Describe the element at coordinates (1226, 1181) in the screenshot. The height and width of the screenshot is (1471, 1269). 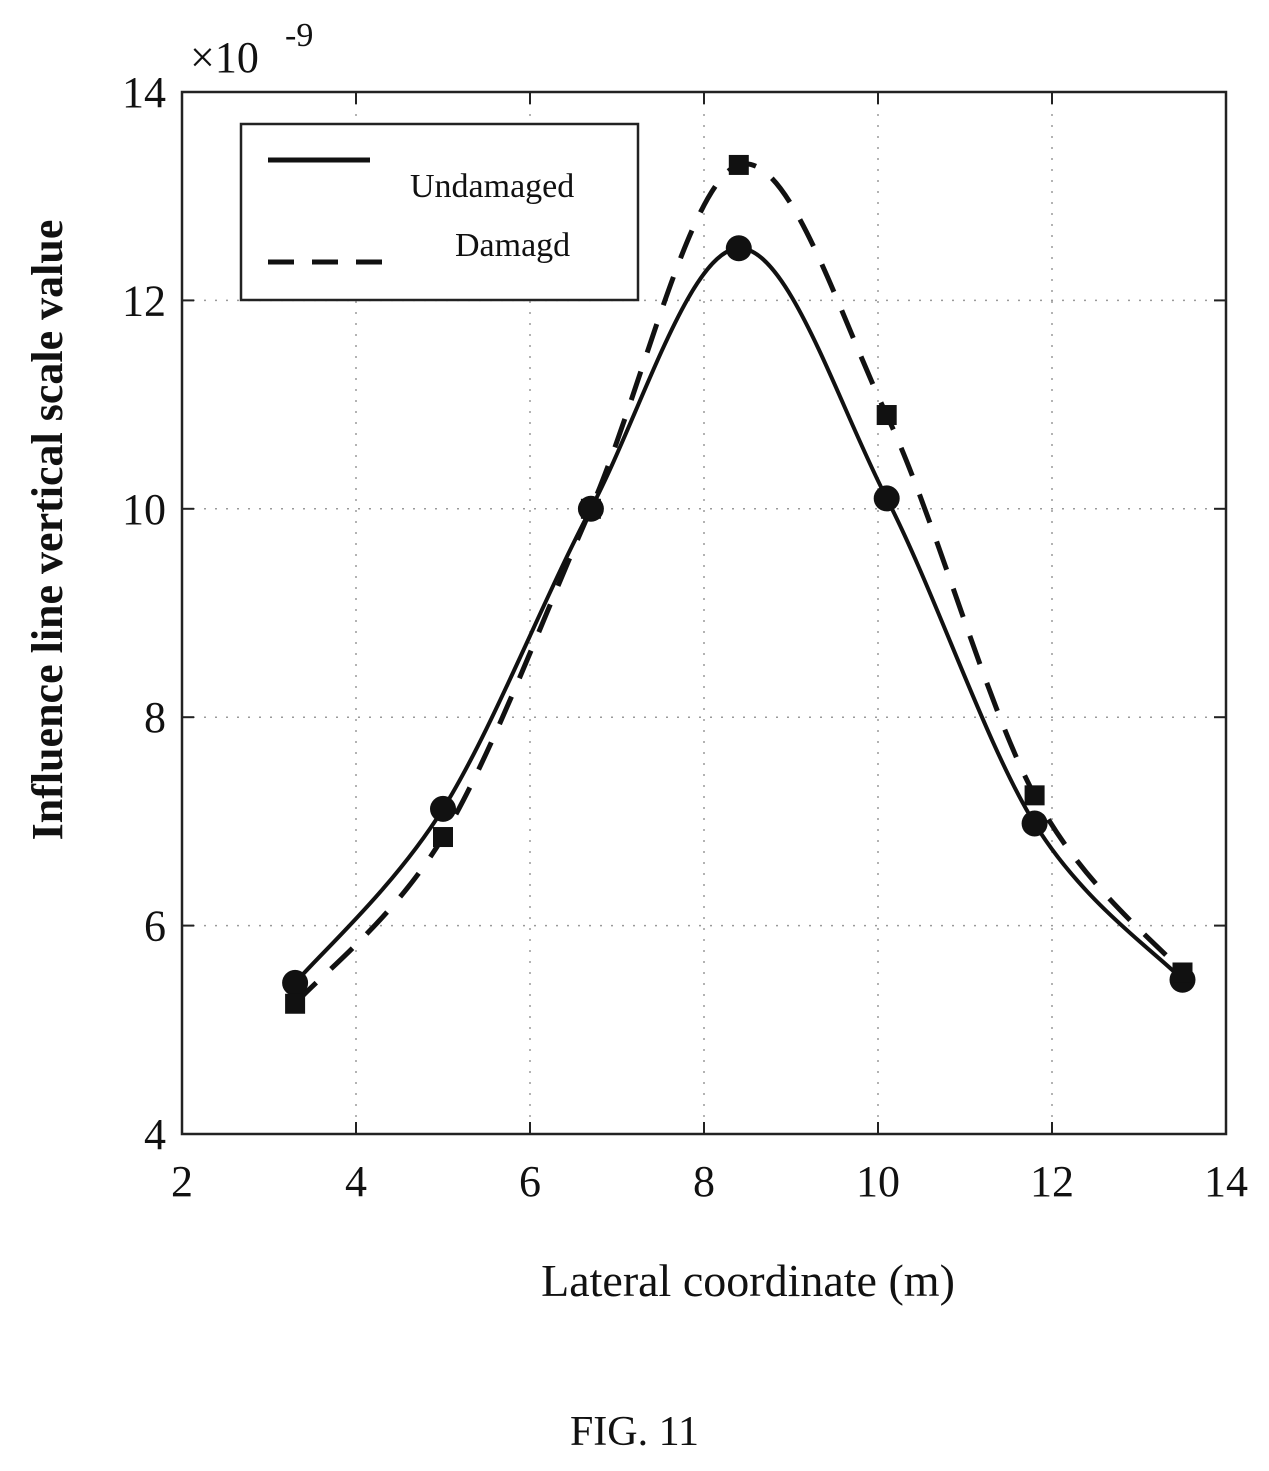
I see `x-tick-label: 14` at that location.